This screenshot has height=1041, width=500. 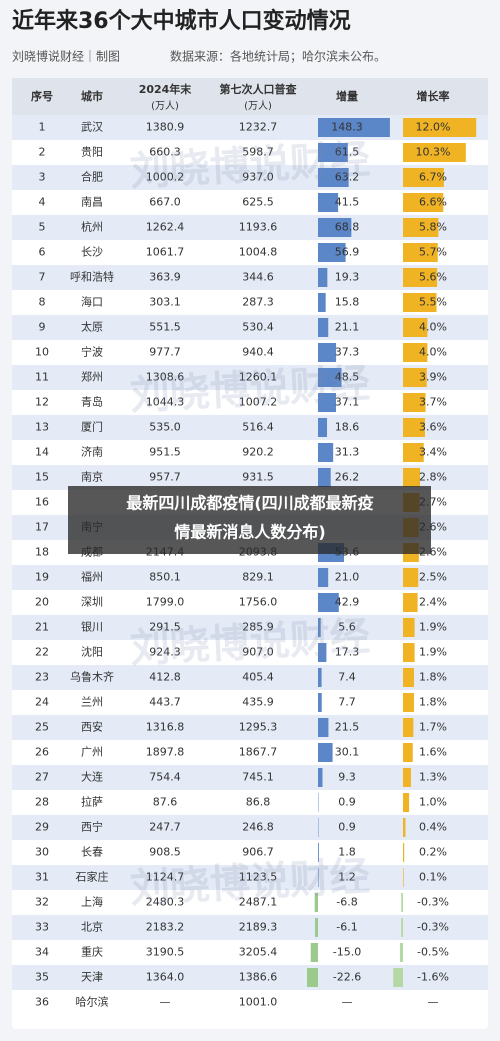 I want to click on cell: 530.4, so click(x=258, y=327).